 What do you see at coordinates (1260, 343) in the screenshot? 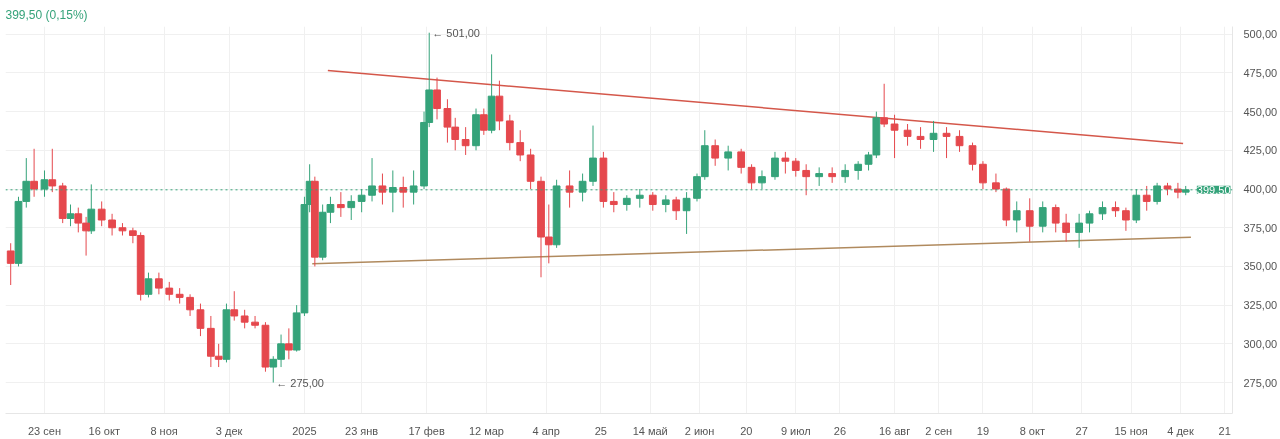
I see `y-tick-label: 300,00` at bounding box center [1260, 343].